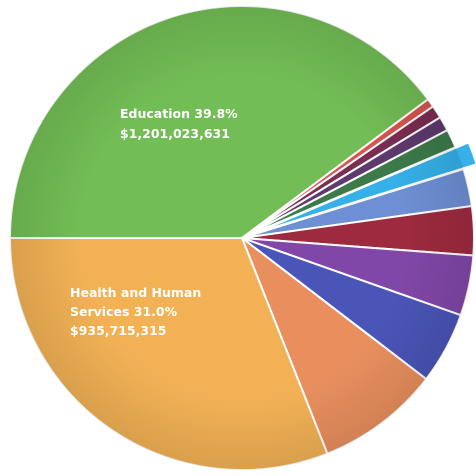 Image resolution: width=476 pixels, height=476 pixels. Describe the element at coordinates (135, 292) in the screenshot. I see `slice-label-health-and-human-services-line-1: Health and Human` at that location.